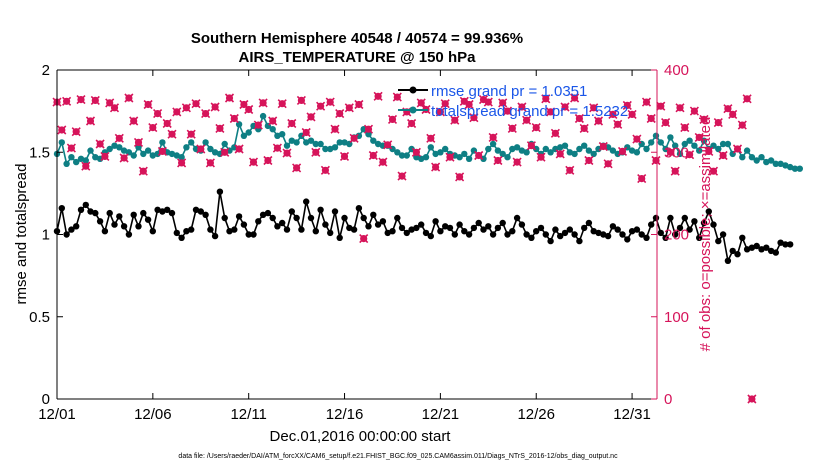  I want to click on x-tick-label: 12/21, so click(441, 414).